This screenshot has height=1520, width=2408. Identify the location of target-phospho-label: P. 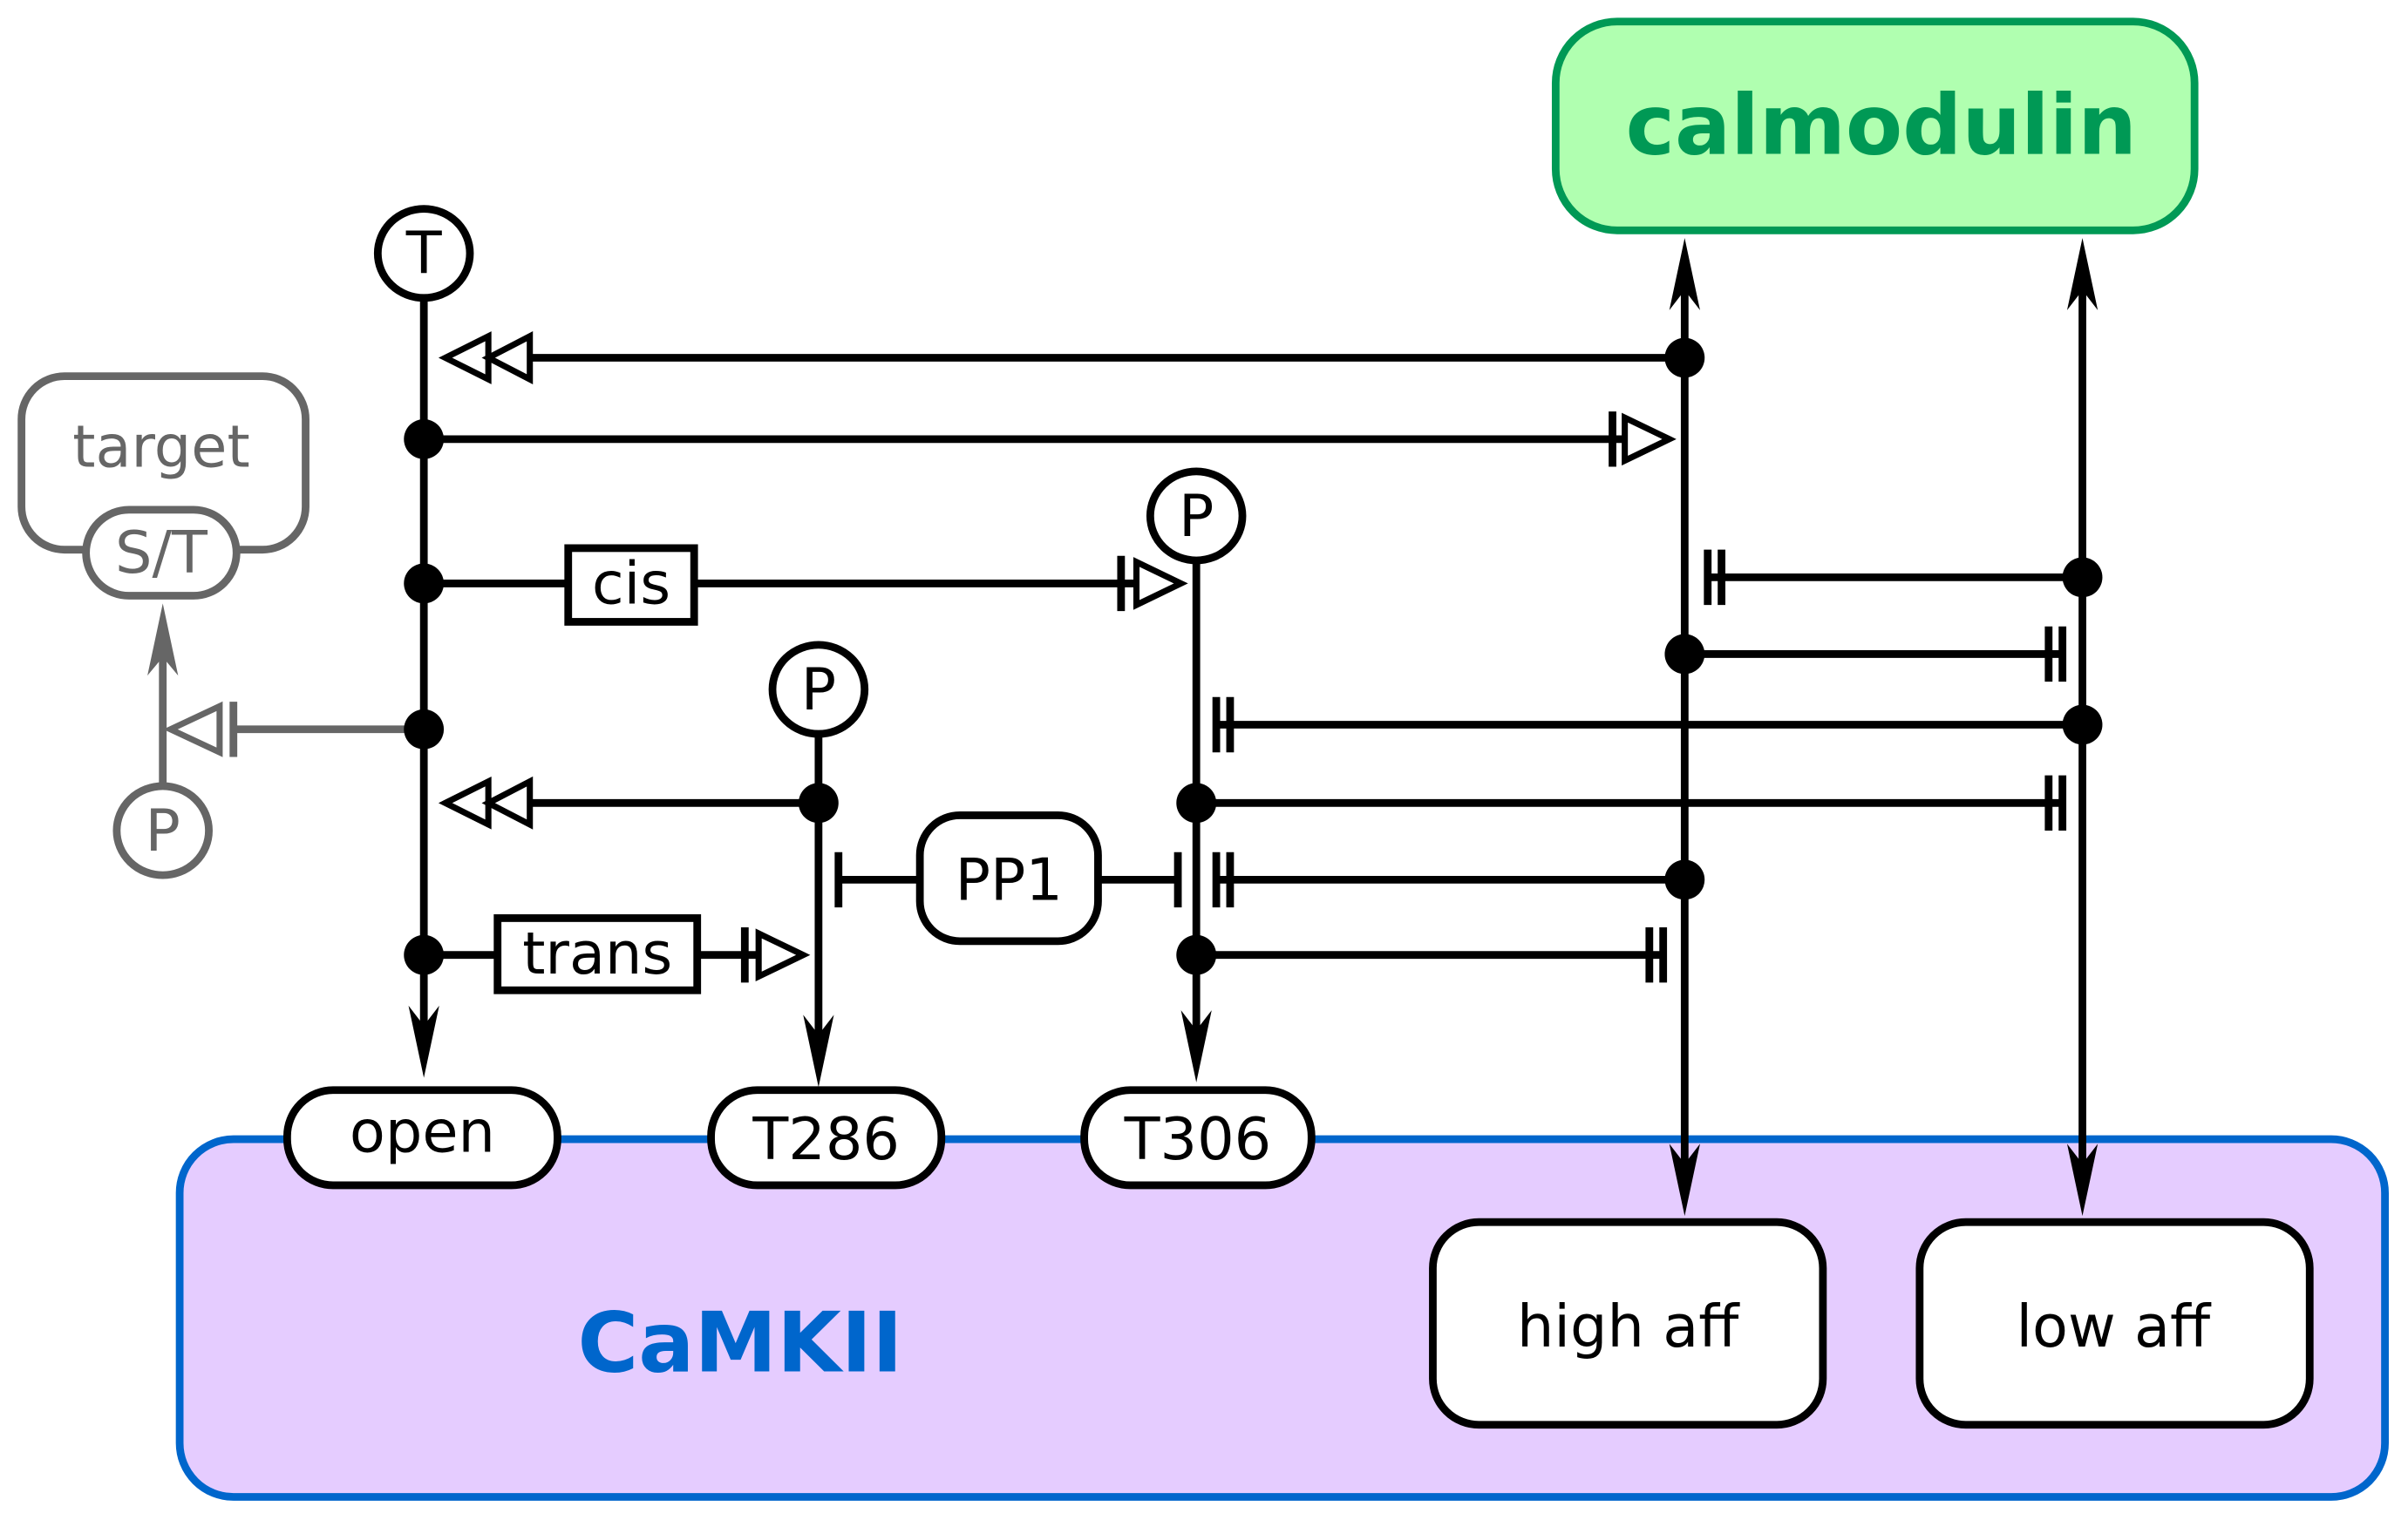
(163, 831).